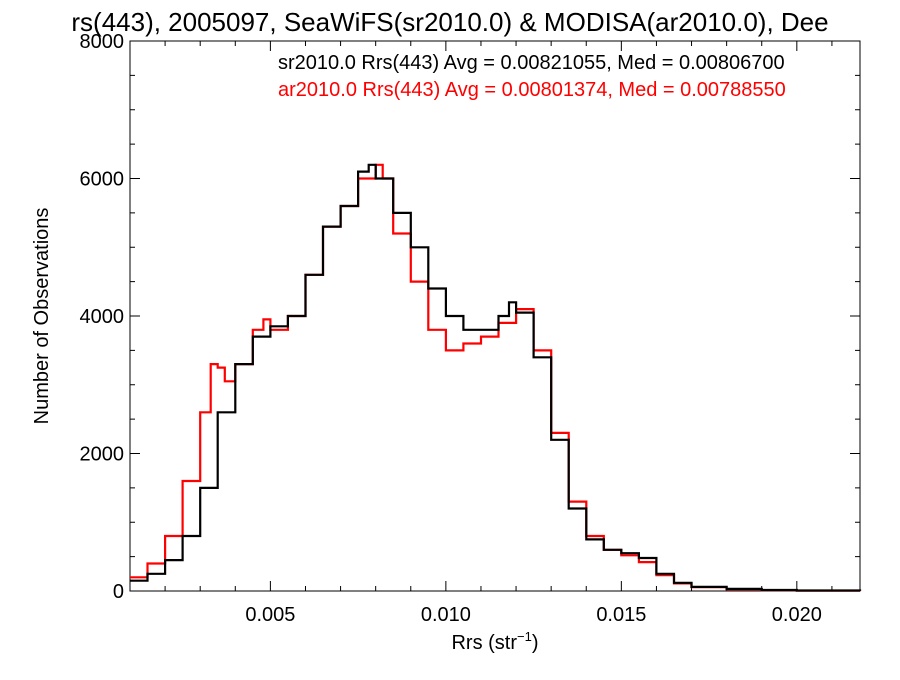  Describe the element at coordinates (621, 615) in the screenshot. I see `x-tick-label: 0.015` at that location.